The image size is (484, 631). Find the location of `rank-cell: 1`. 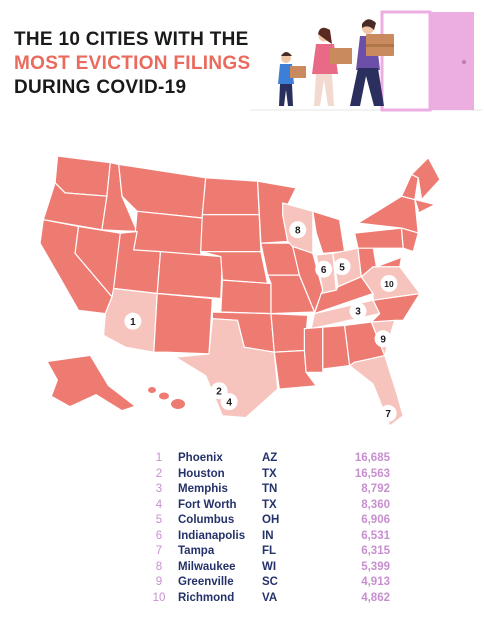

rank-cell: 1 is located at coordinates (159, 458).